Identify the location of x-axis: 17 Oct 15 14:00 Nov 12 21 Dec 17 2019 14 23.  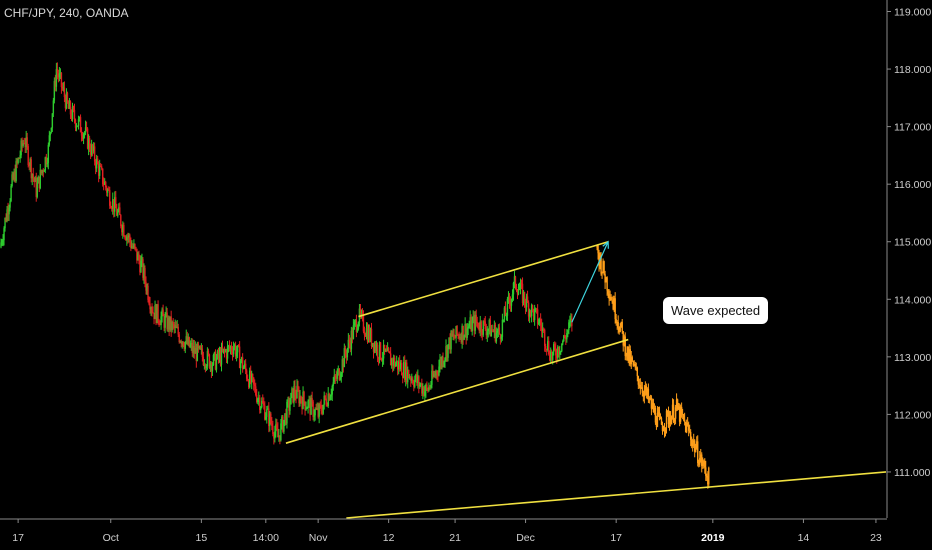
(443, 531).